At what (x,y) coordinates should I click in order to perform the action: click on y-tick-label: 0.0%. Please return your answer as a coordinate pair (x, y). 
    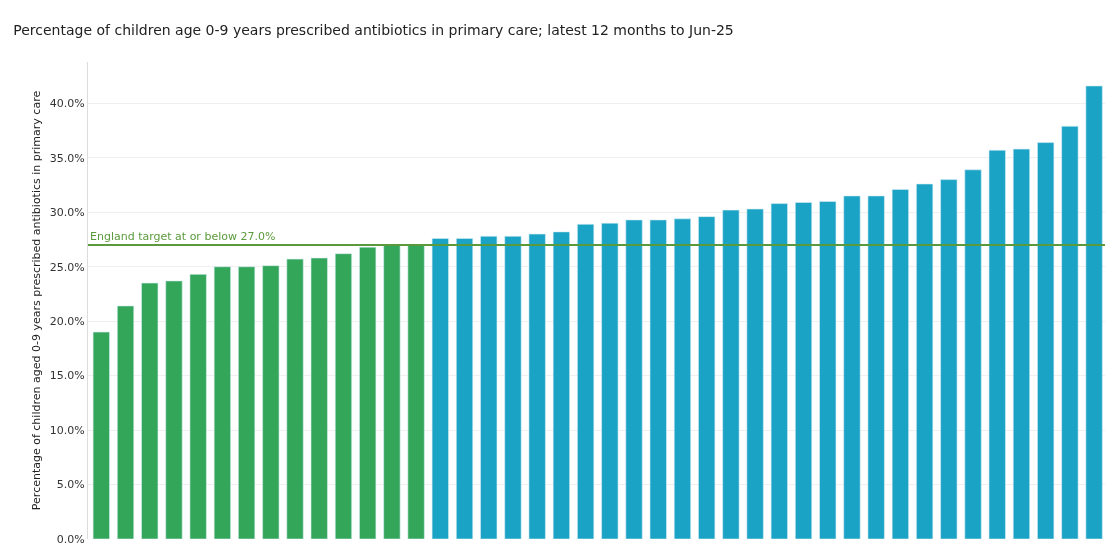
    Looking at the image, I should click on (70, 539).